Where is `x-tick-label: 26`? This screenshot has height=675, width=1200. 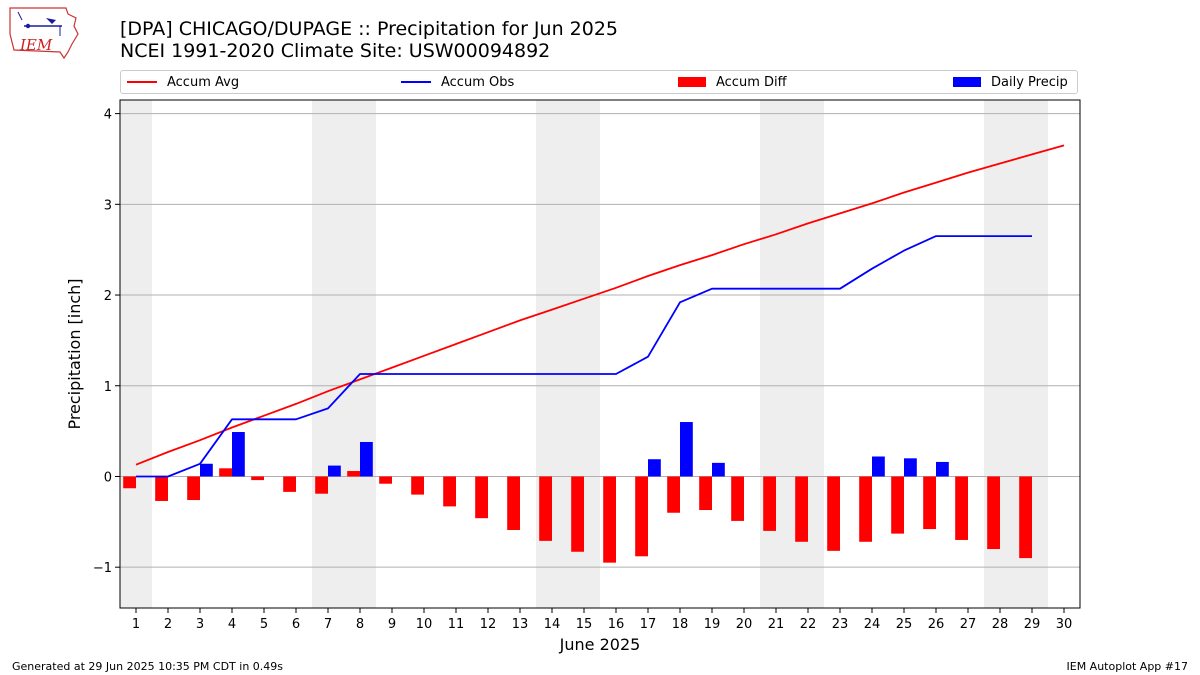
x-tick-label: 26 is located at coordinates (936, 624).